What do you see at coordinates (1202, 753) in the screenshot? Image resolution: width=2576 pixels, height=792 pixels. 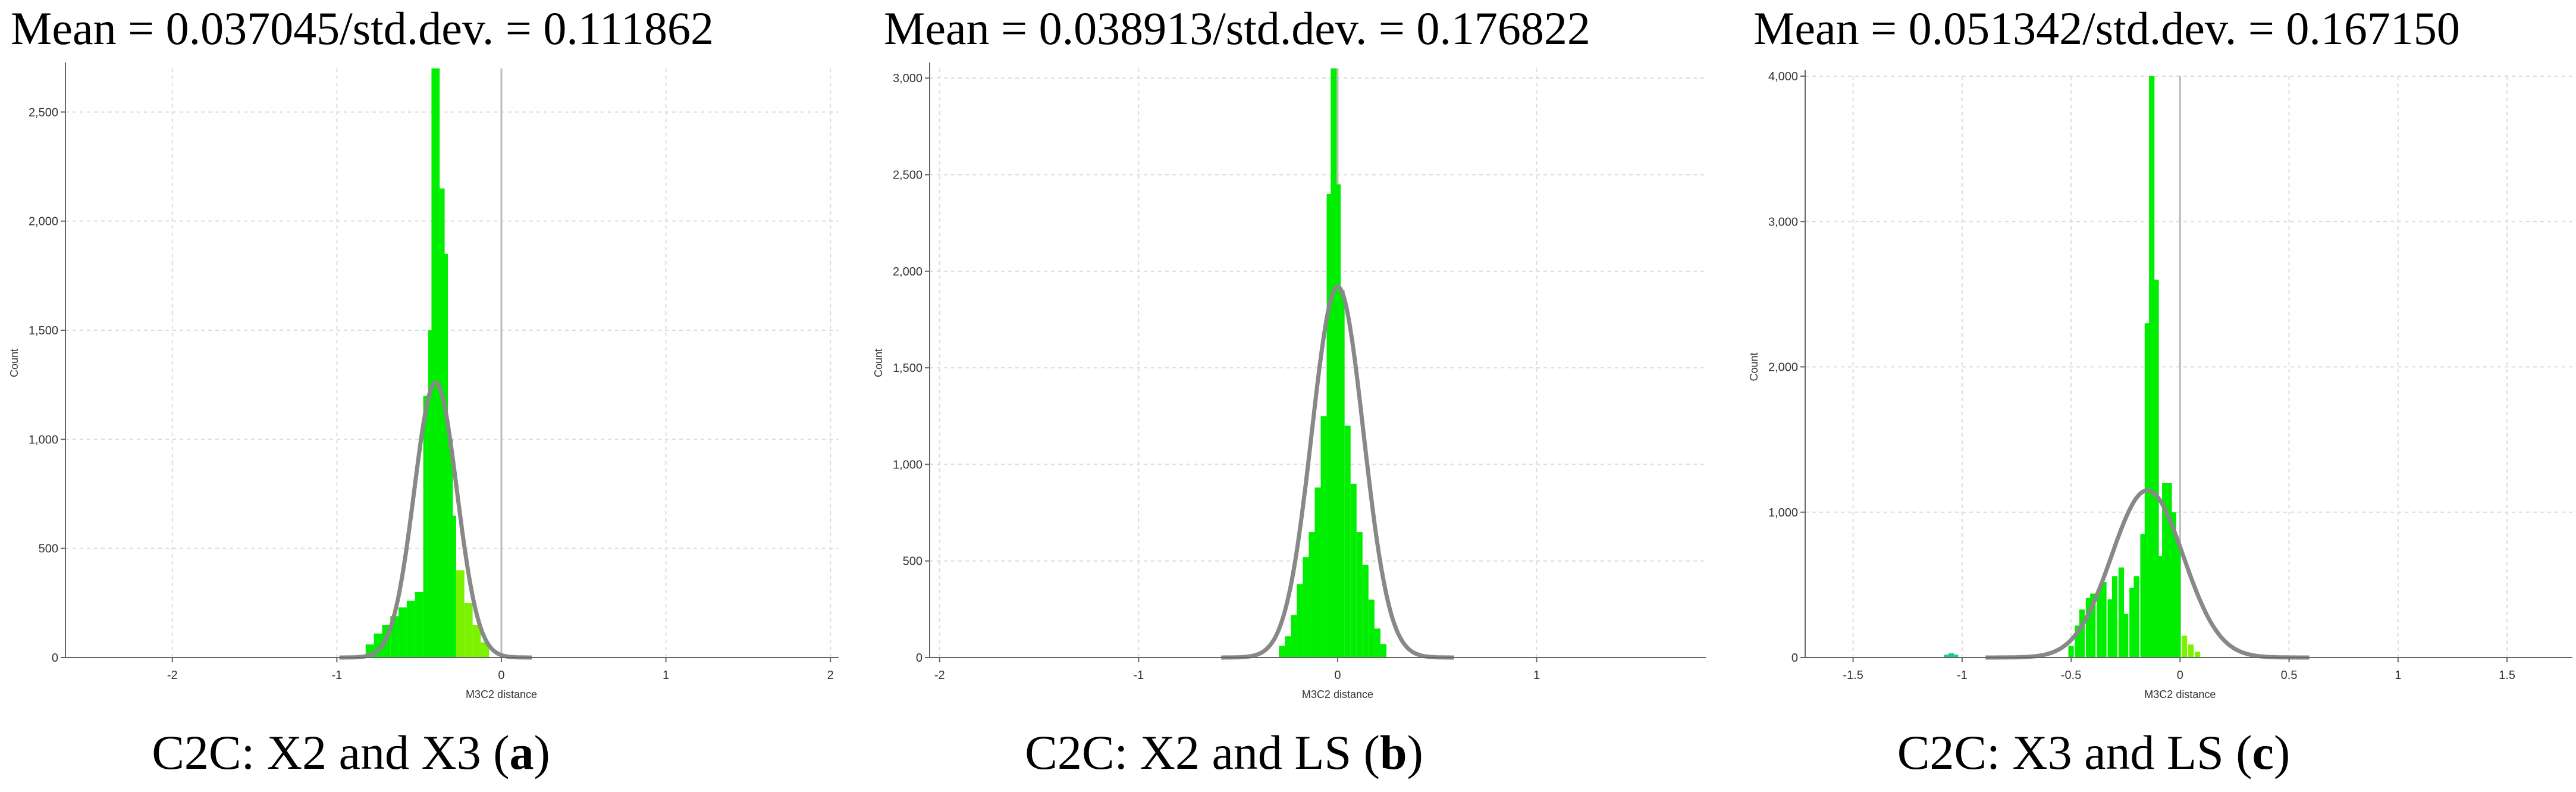 I see `caption-prefix: C2C: X2 and LS (` at bounding box center [1202, 753].